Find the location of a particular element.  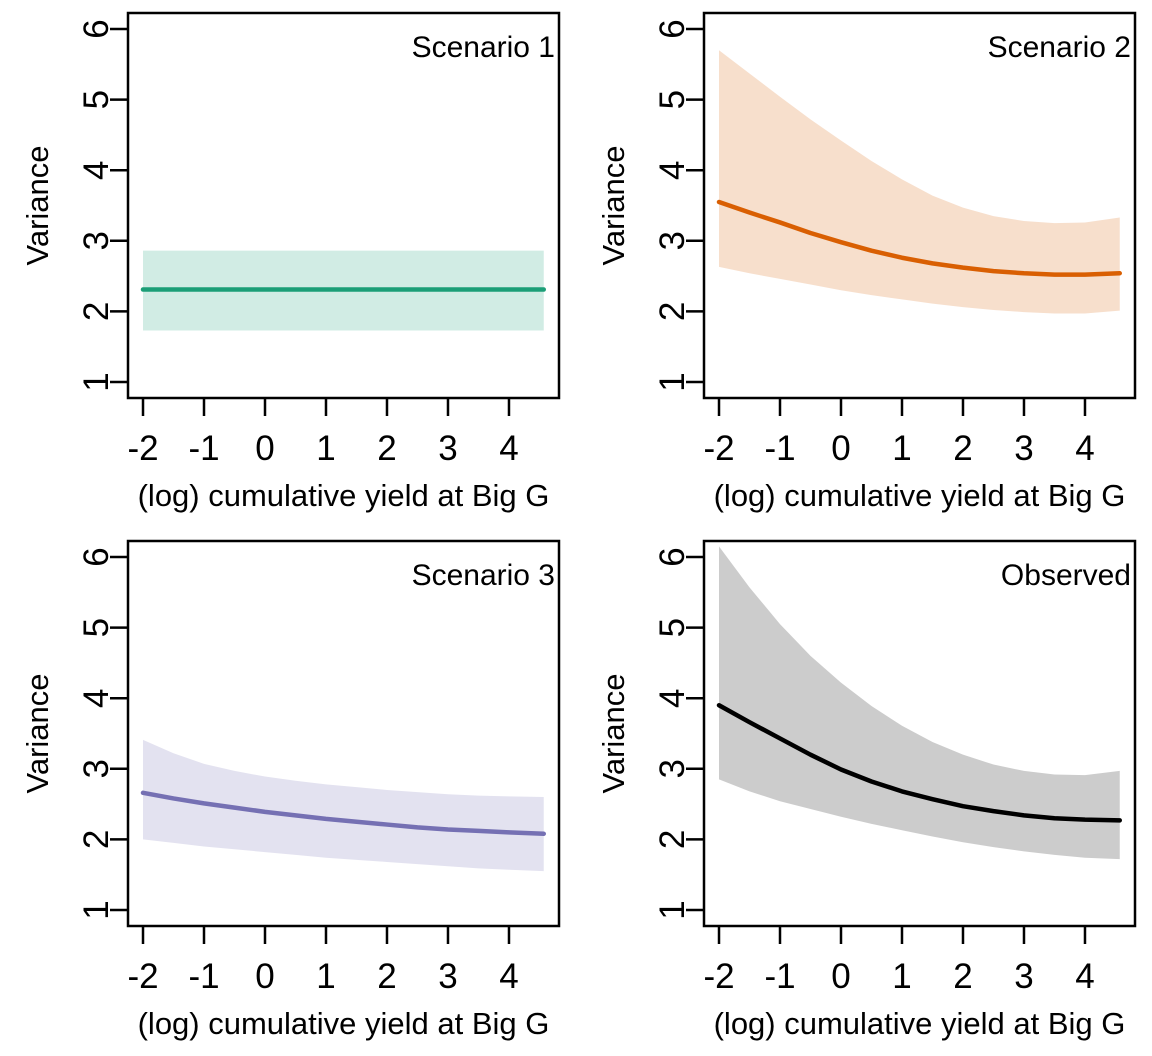

panel-label: Observed is located at coordinates (1066, 575).